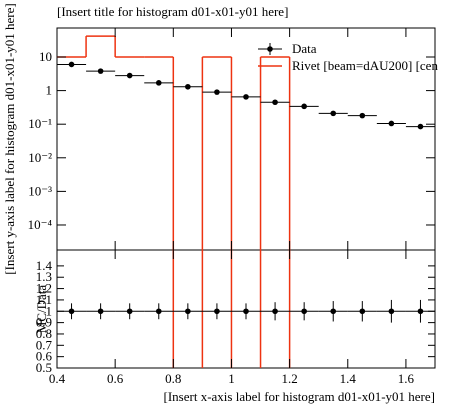  I want to click on ratio-y-tick-label: 0.5, so click(44, 367).